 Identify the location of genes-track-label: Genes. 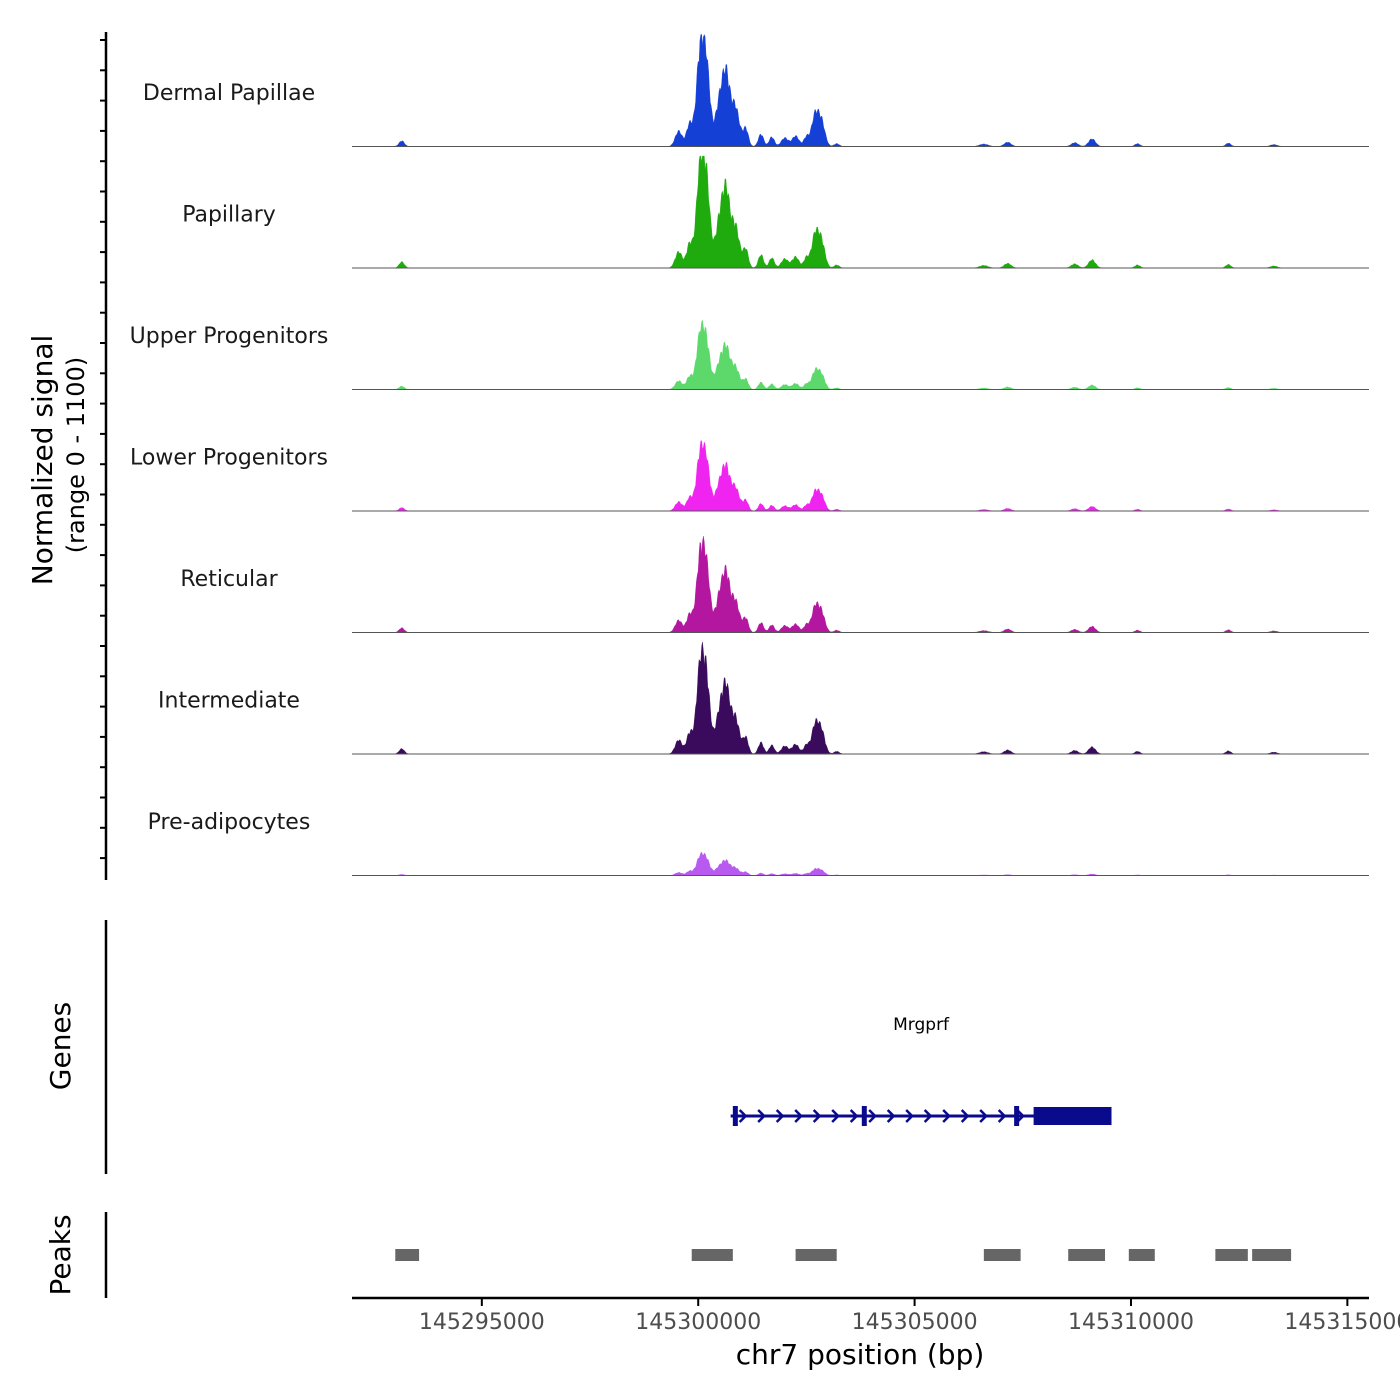
(60, 1046).